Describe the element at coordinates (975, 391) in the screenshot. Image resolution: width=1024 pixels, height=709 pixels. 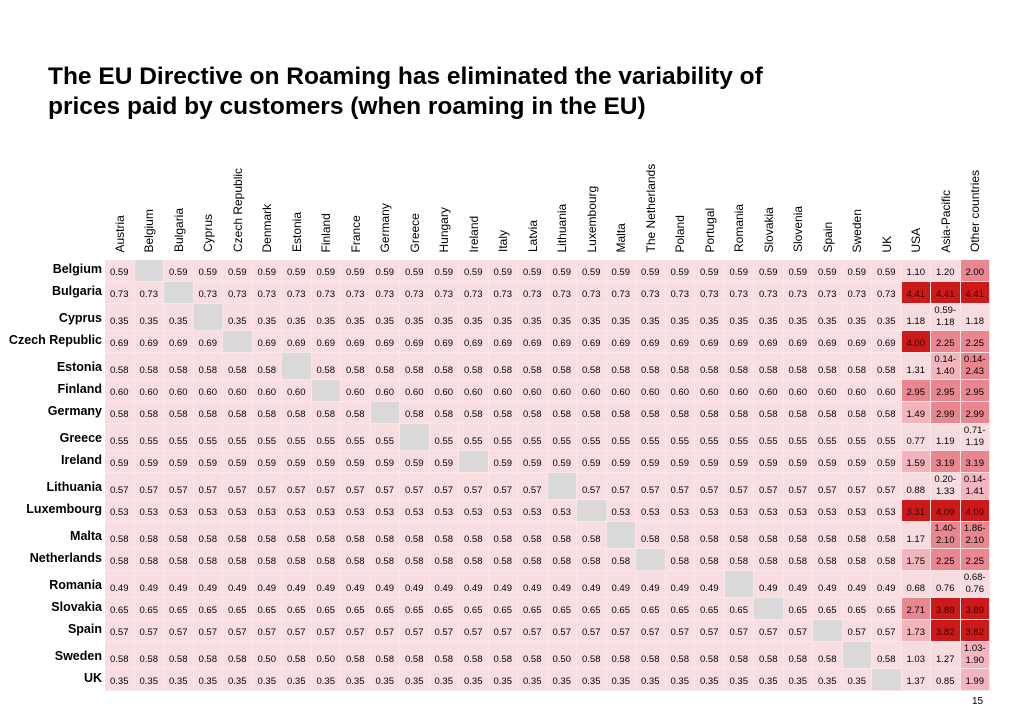
I see `other-price-cell: 2.95` at that location.